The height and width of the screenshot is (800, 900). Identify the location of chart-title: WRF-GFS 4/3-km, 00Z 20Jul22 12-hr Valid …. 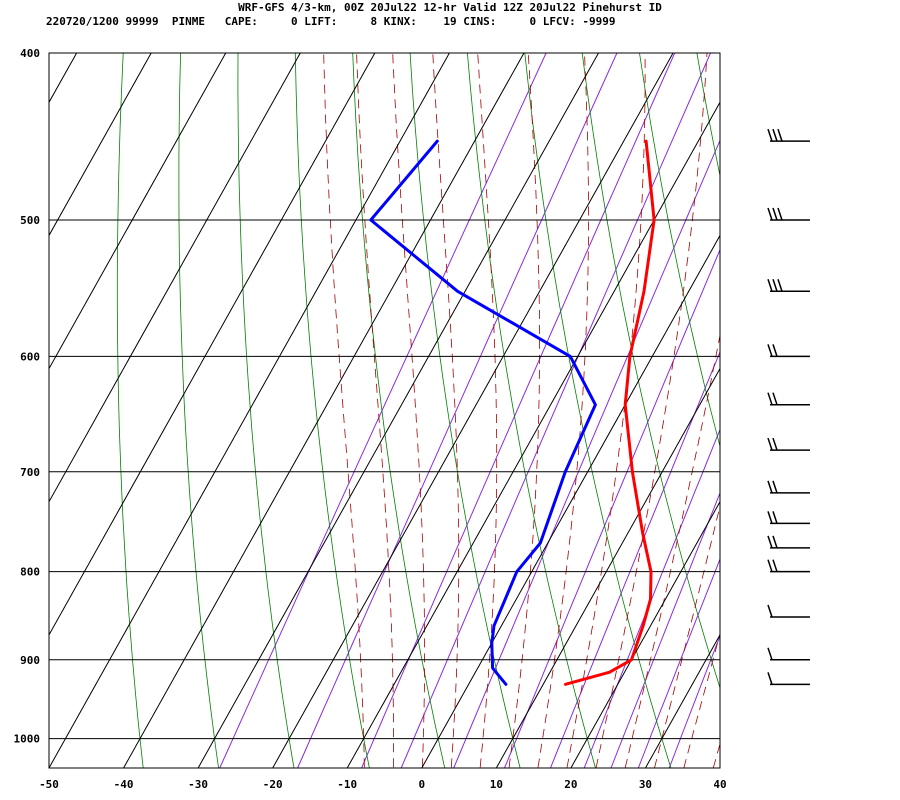
(450, 7).